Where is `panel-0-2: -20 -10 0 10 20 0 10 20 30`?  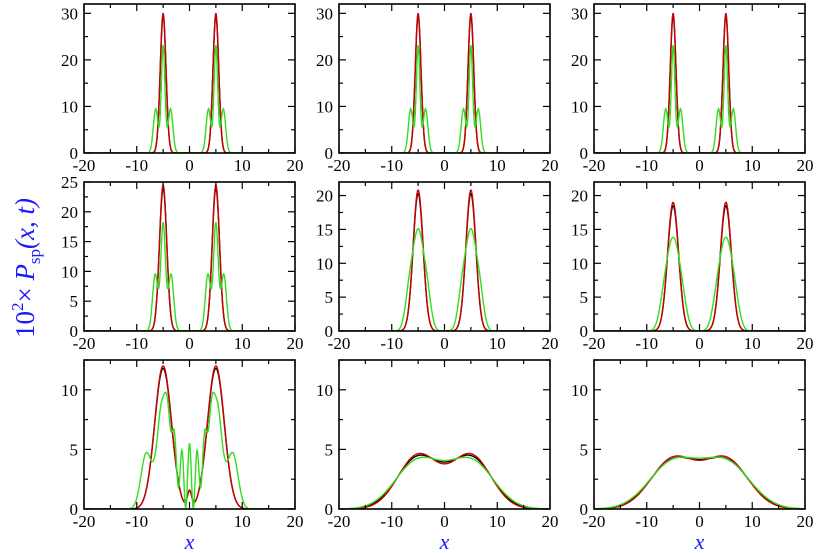 panel-0-2: -20 -10 0 10 20 0 10 20 30 is located at coordinates (692, 89).